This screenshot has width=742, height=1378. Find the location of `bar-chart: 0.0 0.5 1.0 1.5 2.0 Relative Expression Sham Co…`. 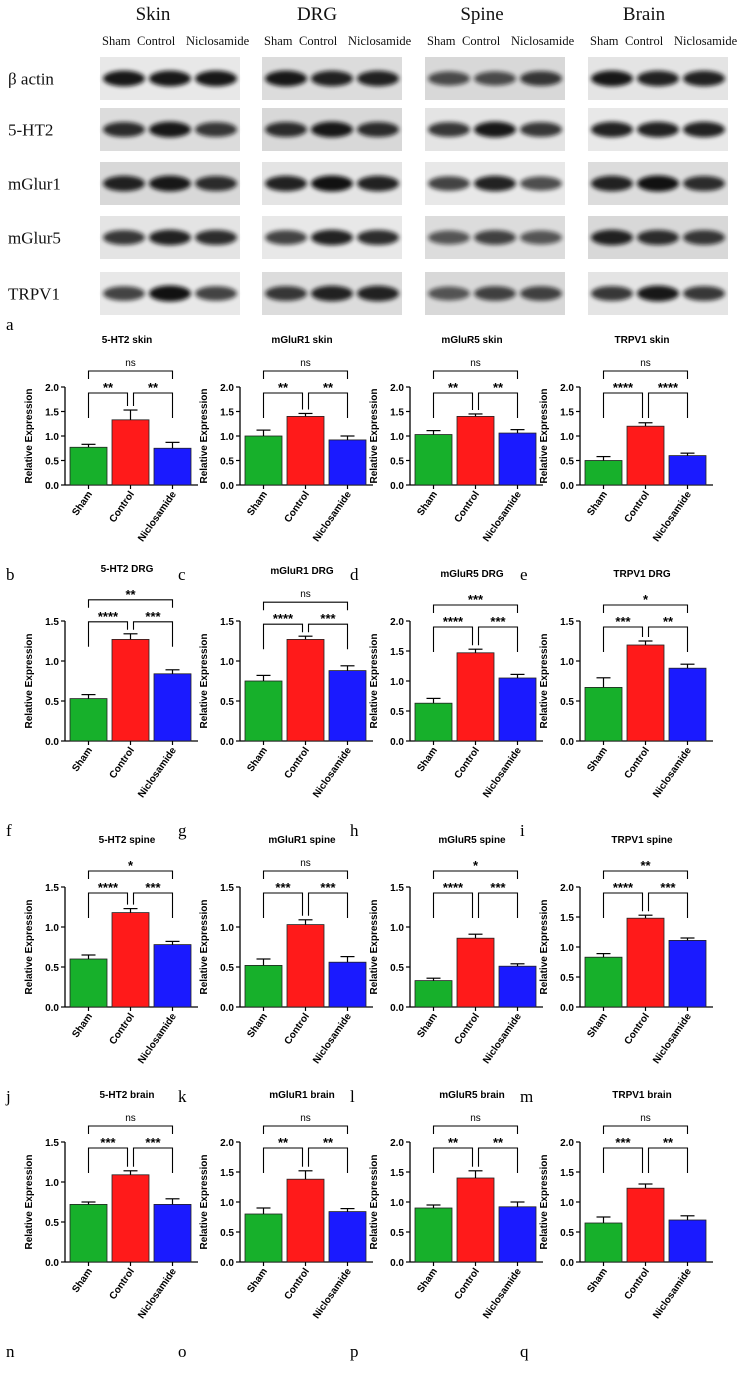

bar-chart: 0.0 0.5 1.0 1.5 2.0 Relative Expression Sham Co… is located at coordinates (446, 704).